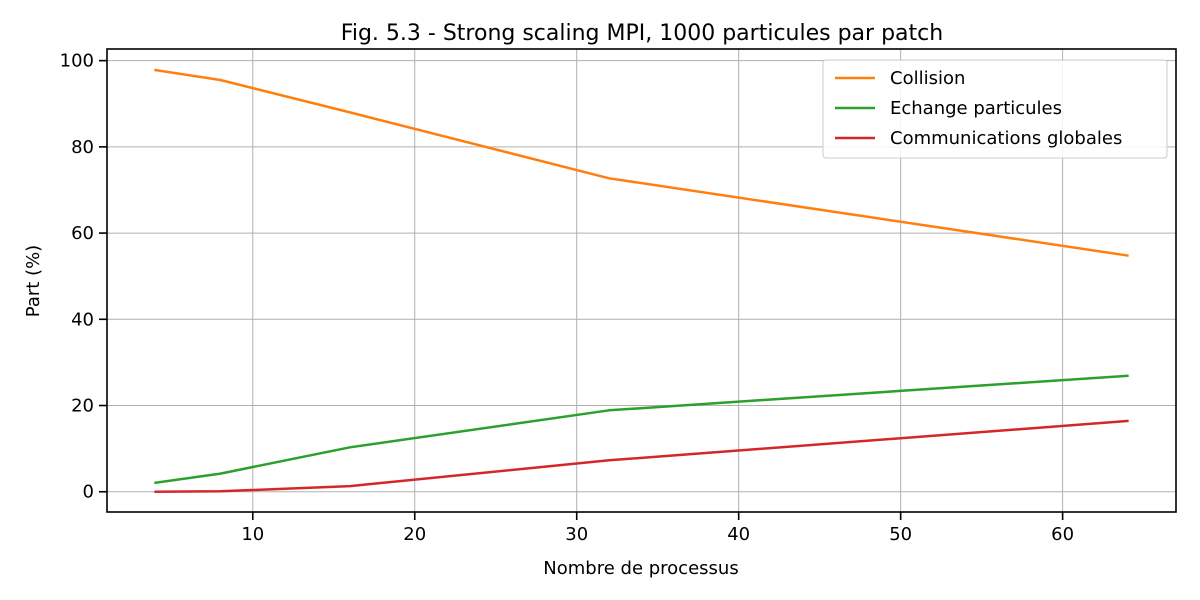  What do you see at coordinates (82, 233) in the screenshot?
I see `y-tick-label: 60` at bounding box center [82, 233].